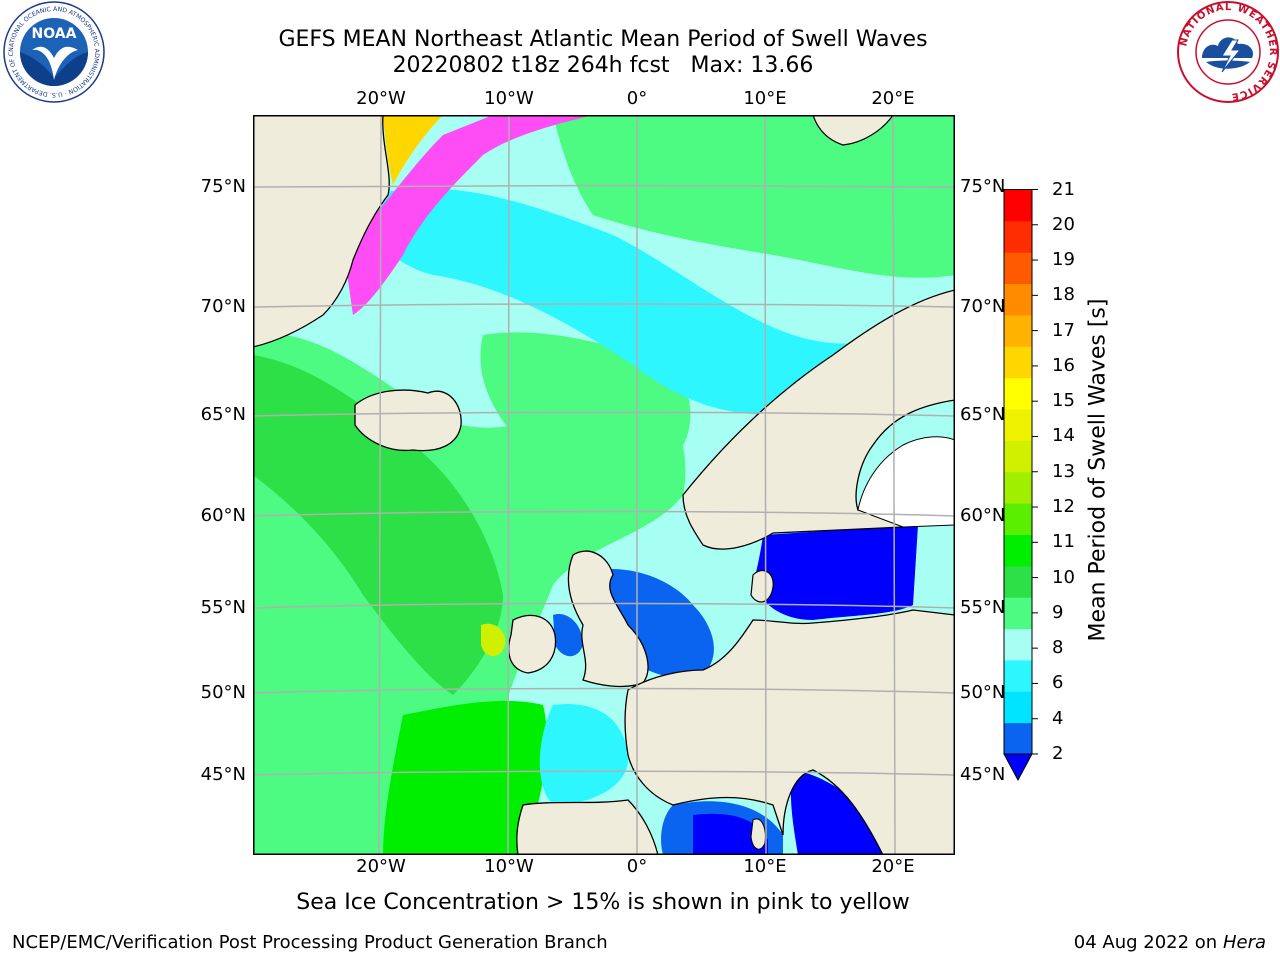 The image size is (1280, 960). I want to click on colorbar-extend-under, so click(1018, 767).